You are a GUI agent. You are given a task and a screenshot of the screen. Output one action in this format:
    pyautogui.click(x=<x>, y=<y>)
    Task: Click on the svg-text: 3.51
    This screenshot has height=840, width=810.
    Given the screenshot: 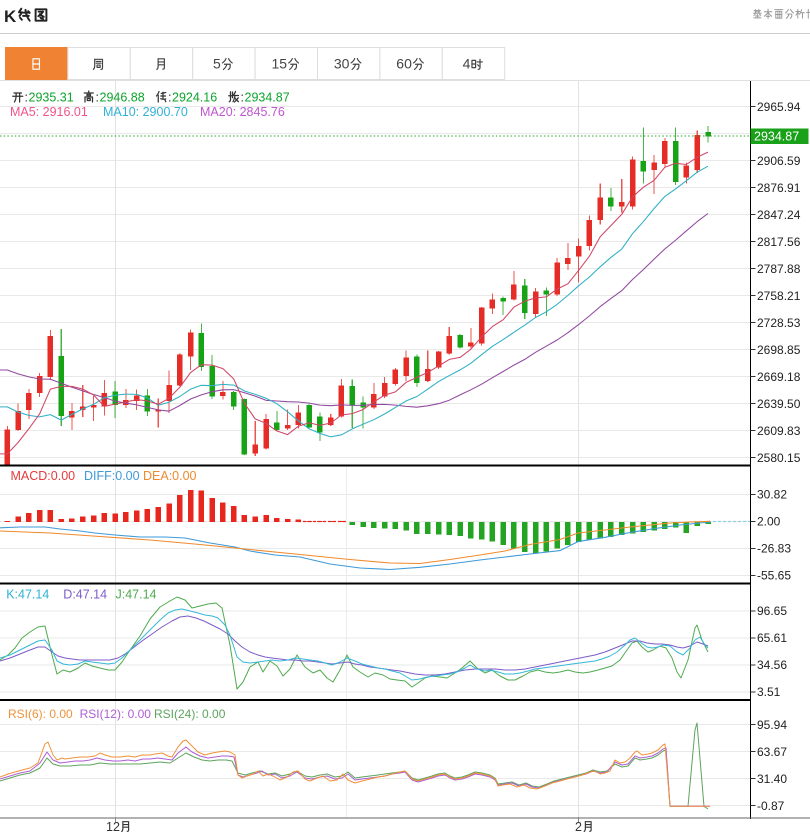 What is the action you would take?
    pyautogui.click(x=769, y=692)
    